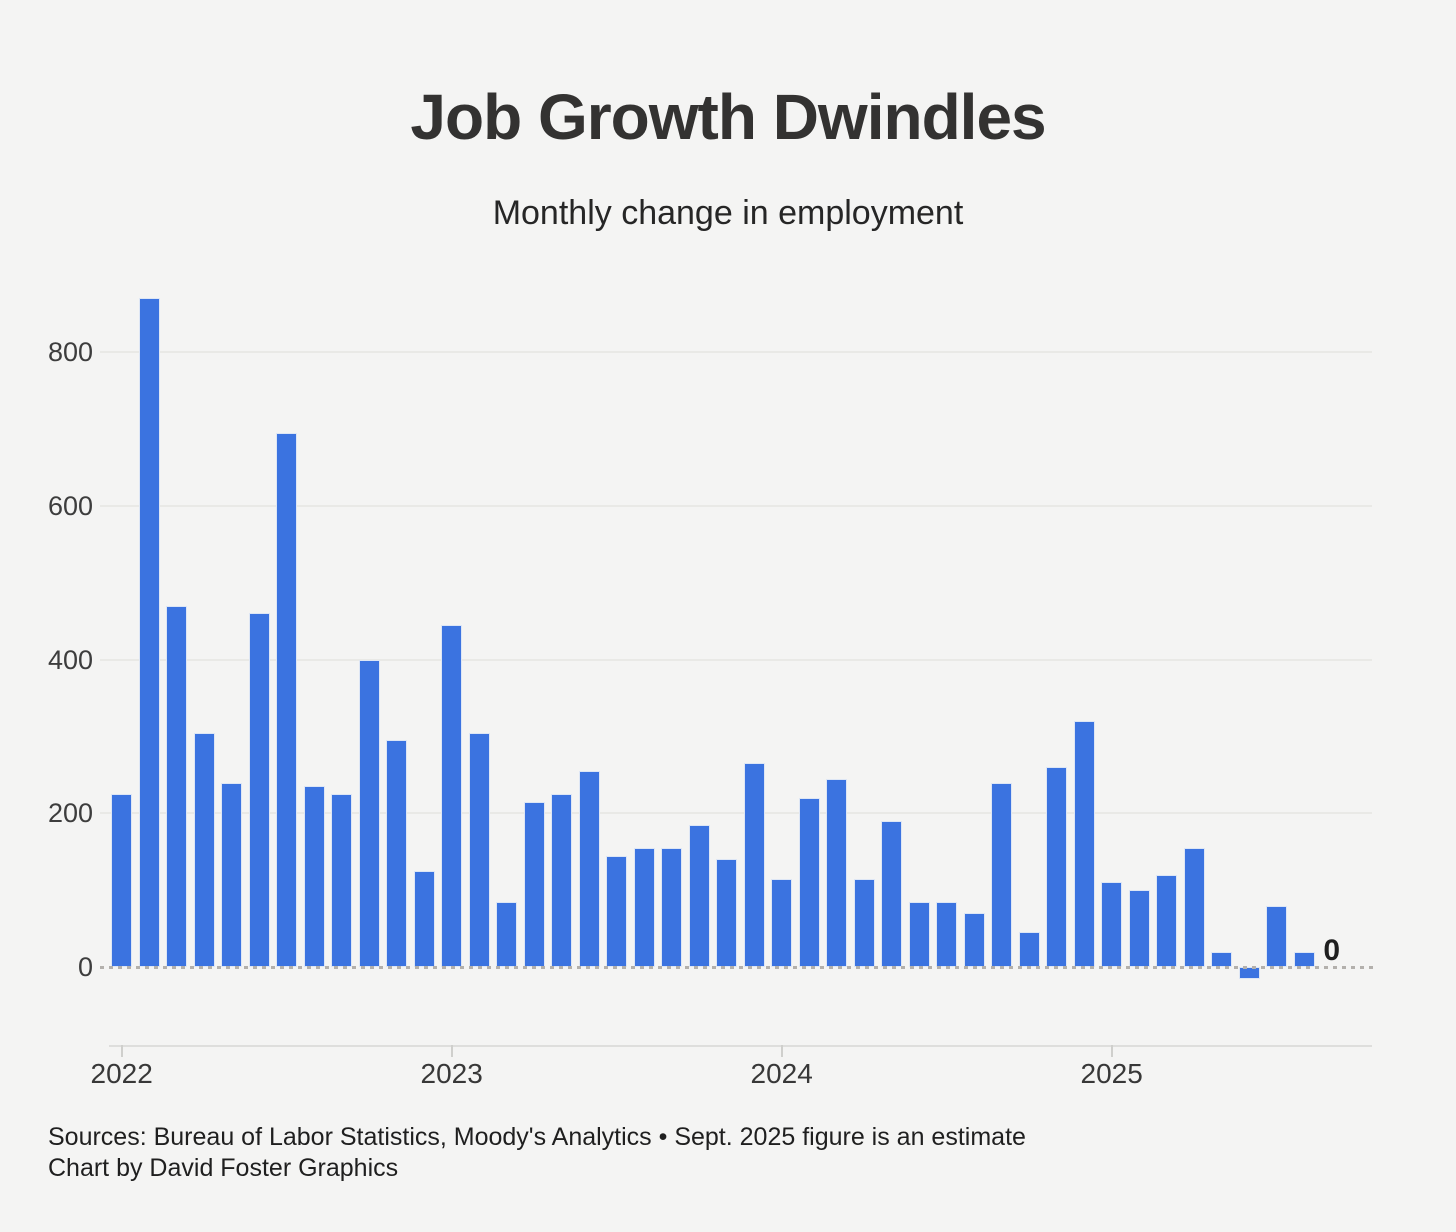 This screenshot has height=1232, width=1456. I want to click on zero-value-annotation: 0, so click(1332, 950).